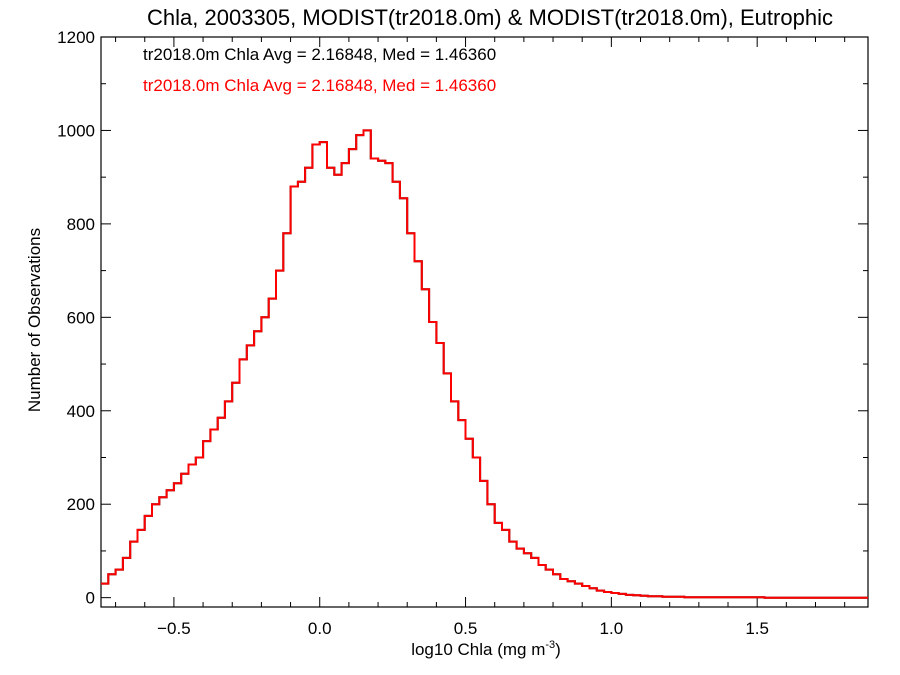  I want to click on y-tick-label: 0, so click(90, 598).